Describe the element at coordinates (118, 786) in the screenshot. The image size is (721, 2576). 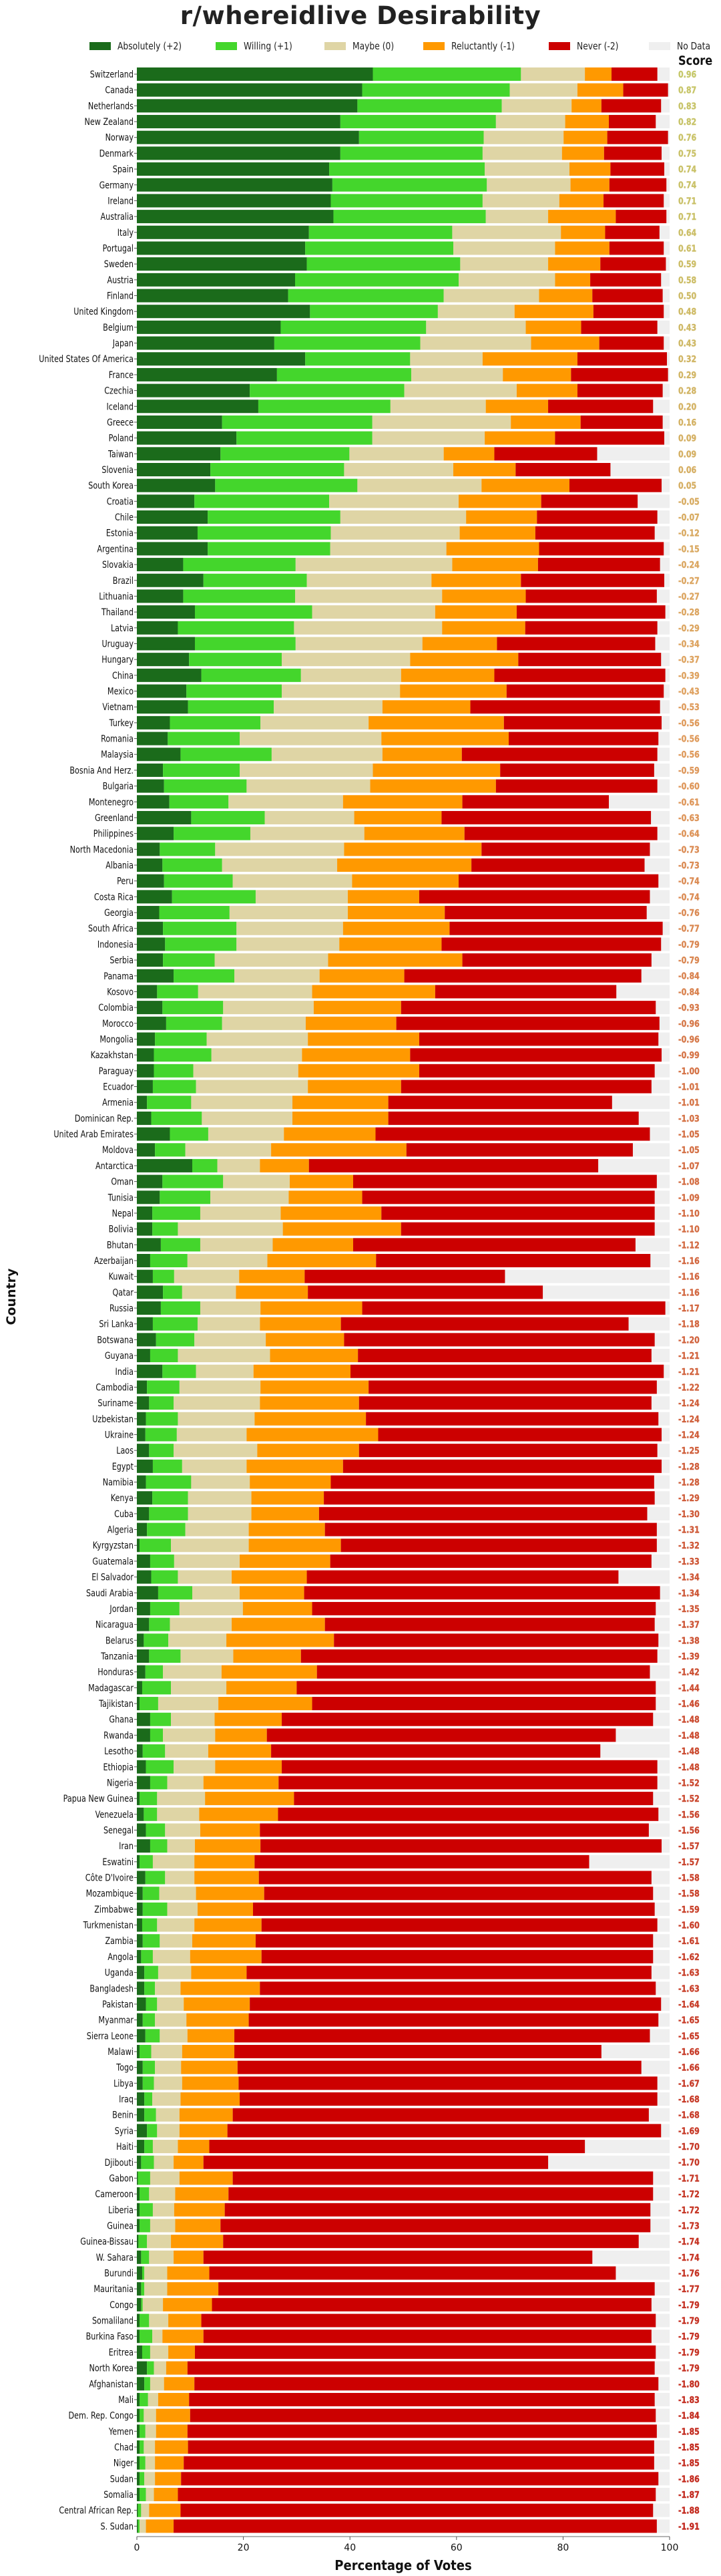
I see `country-label: Bulgaria` at that location.